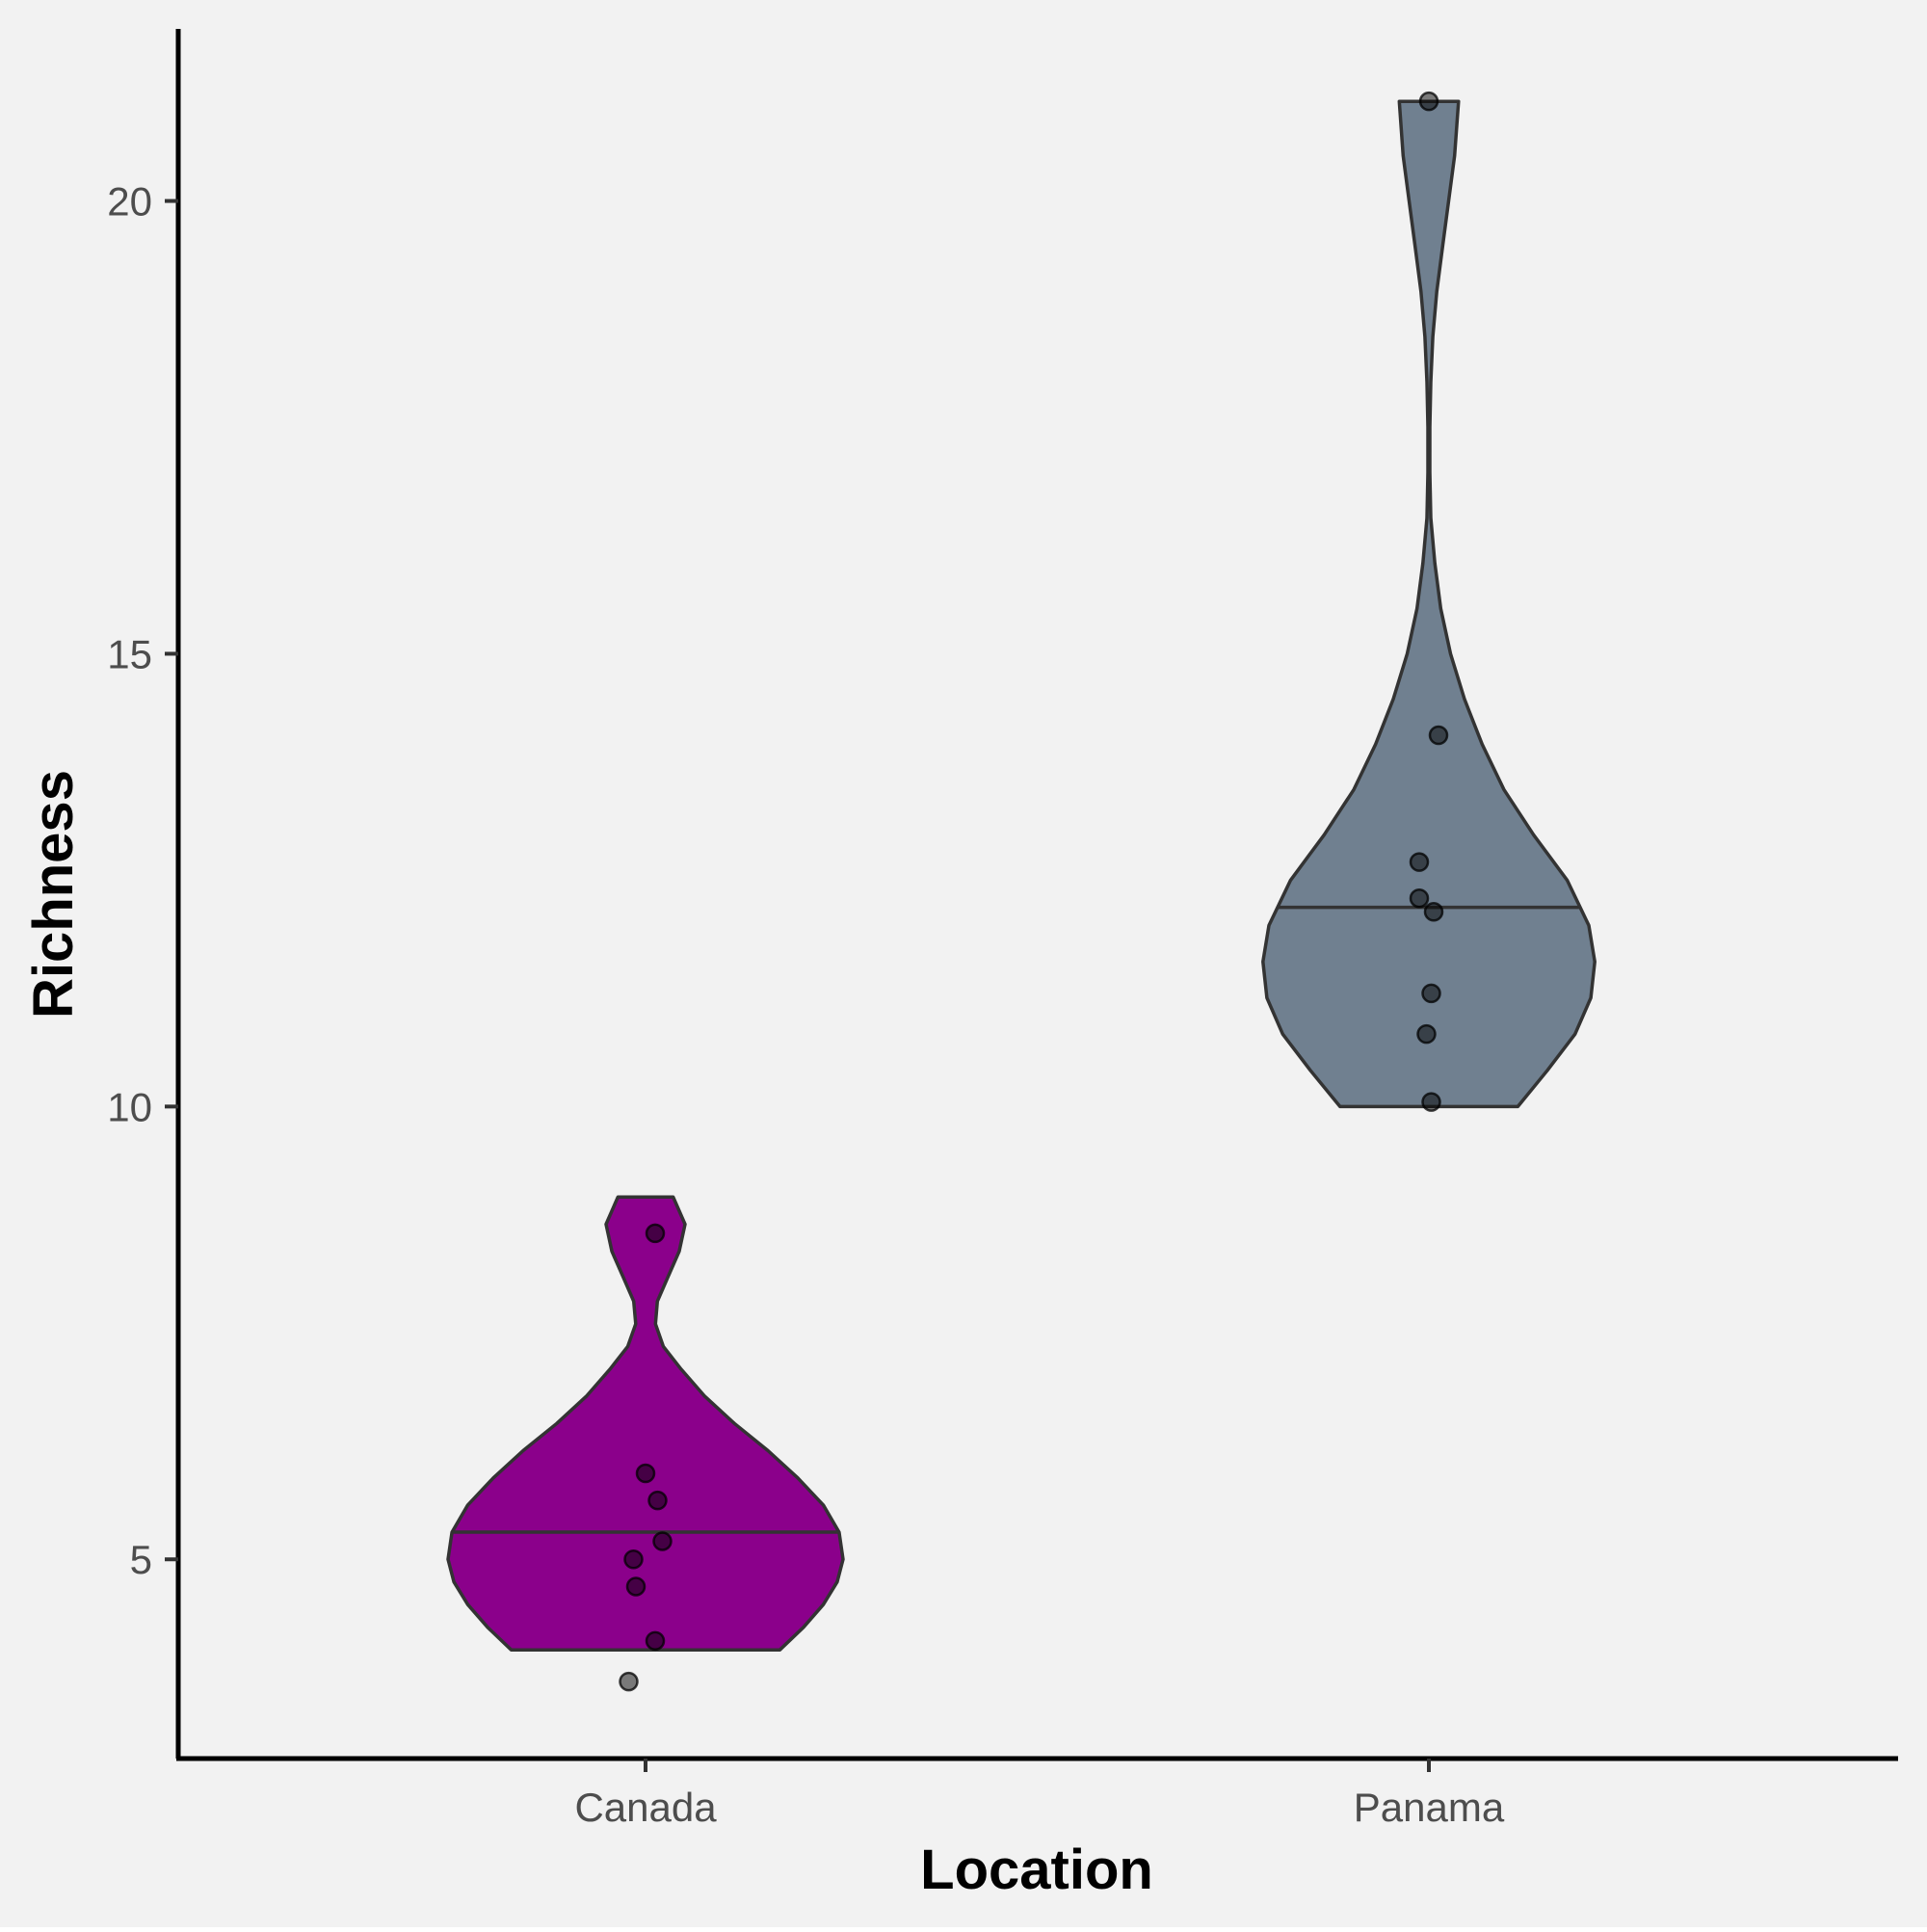 The height and width of the screenshot is (1932, 1927). I want to click on violin-panama, so click(1429, 604).